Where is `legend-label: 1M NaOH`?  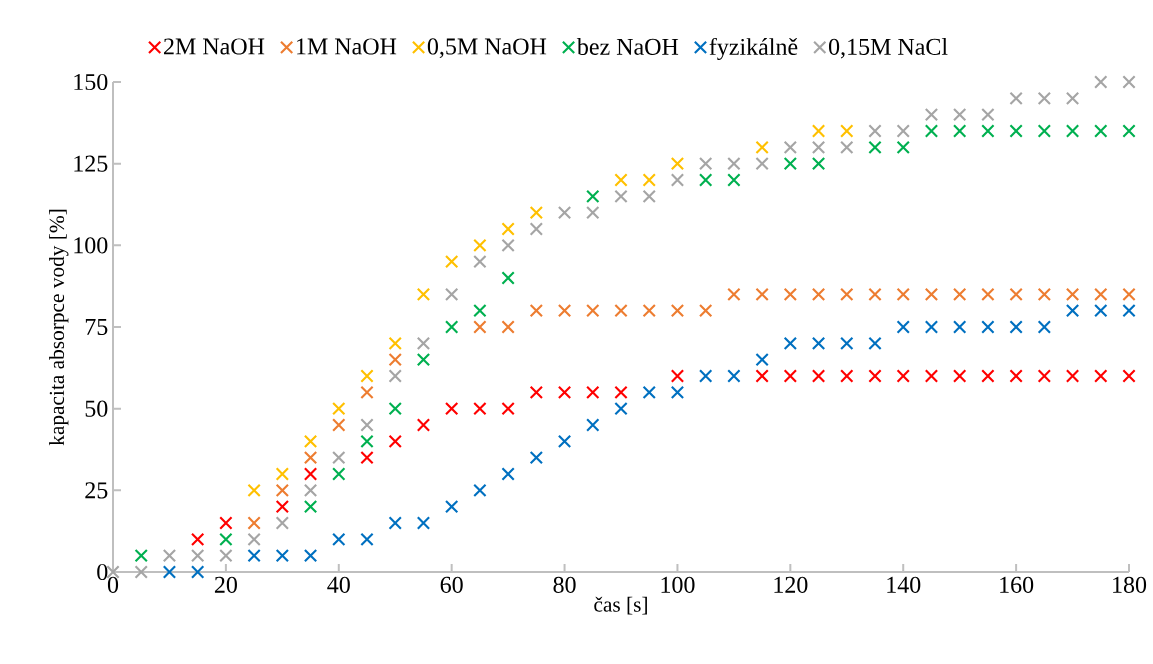 legend-label: 1M NaOH is located at coordinates (347, 46).